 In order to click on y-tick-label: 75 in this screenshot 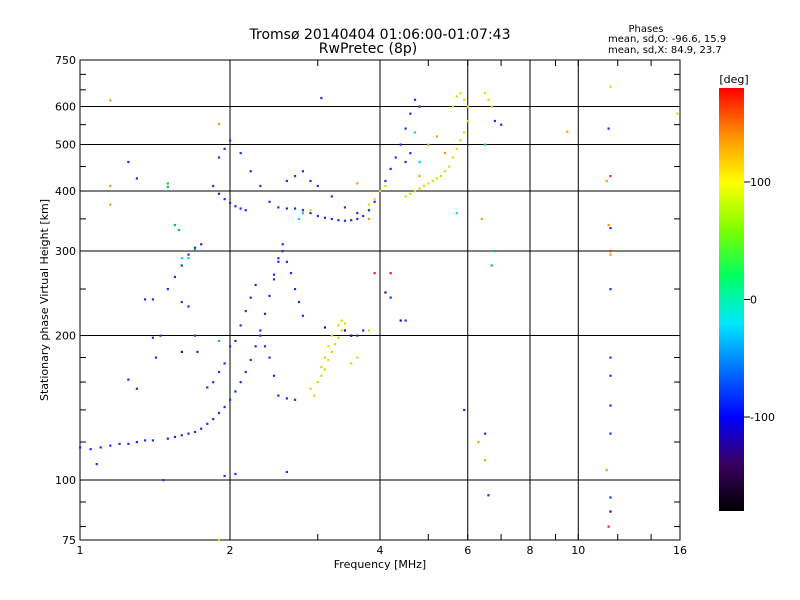, I will do `click(69, 540)`.